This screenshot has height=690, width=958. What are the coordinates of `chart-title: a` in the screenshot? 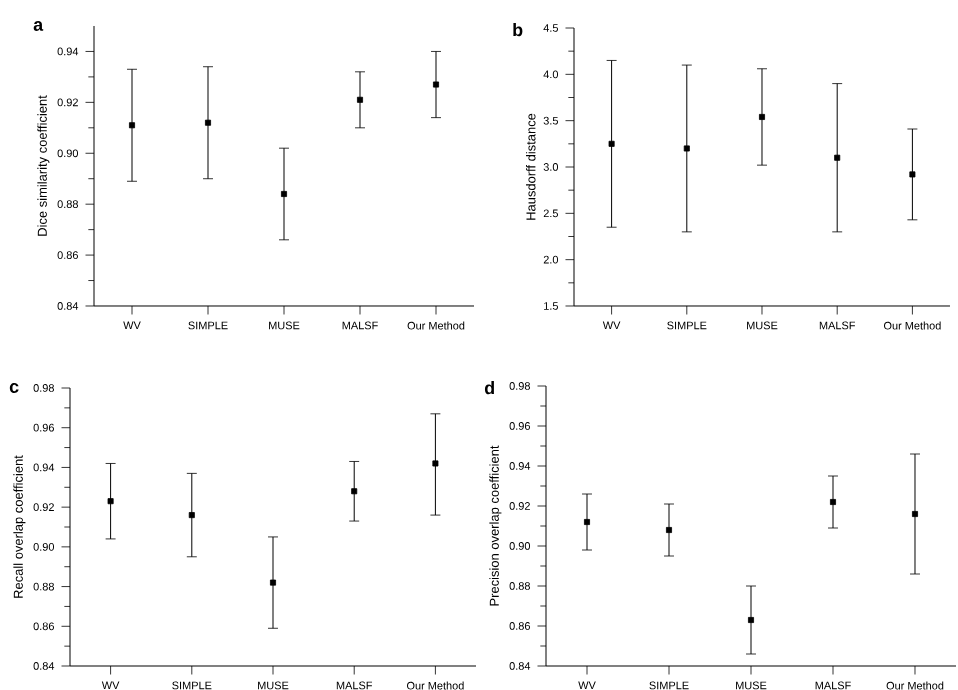 It's located at (38, 26).